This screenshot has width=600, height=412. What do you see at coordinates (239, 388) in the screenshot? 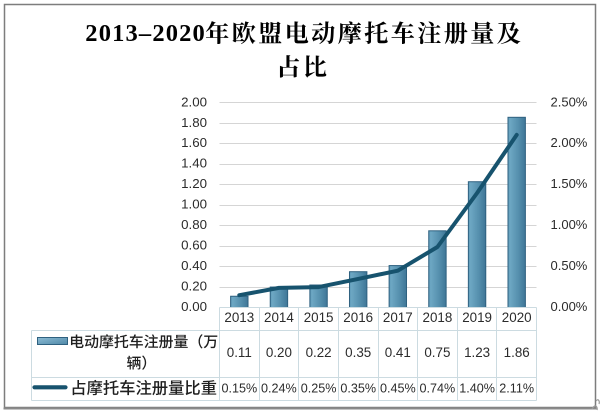
I see `svg-text: 0.15%` at bounding box center [239, 388].